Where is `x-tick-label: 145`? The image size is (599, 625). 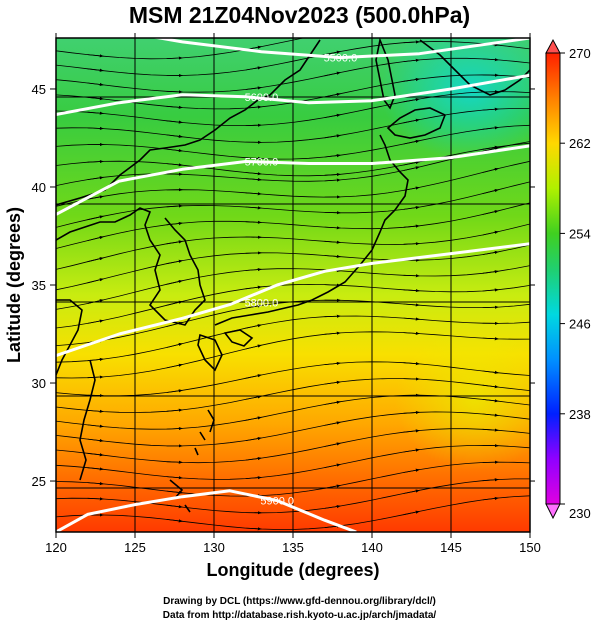
x-tick-label: 145 is located at coordinates (451, 547).